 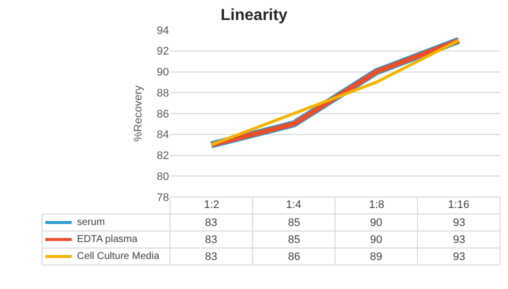 What do you see at coordinates (162, 135) in the screenshot?
I see `y-tick-label: 84` at bounding box center [162, 135].